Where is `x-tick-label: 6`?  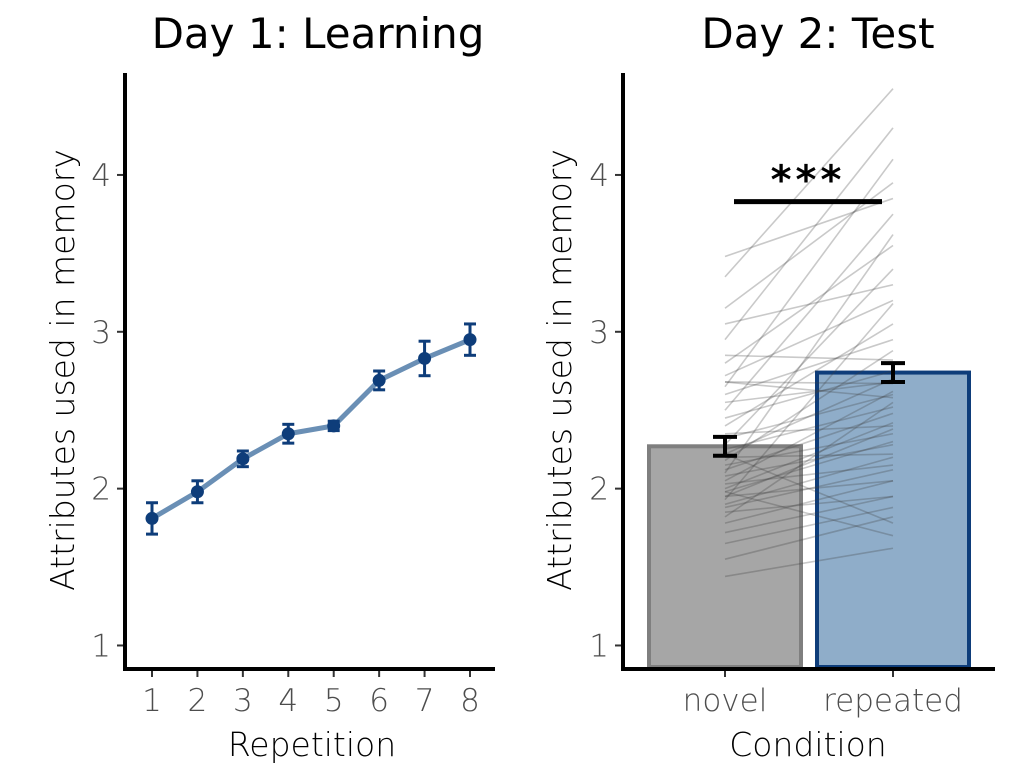
x-tick-label: 6 is located at coordinates (379, 701).